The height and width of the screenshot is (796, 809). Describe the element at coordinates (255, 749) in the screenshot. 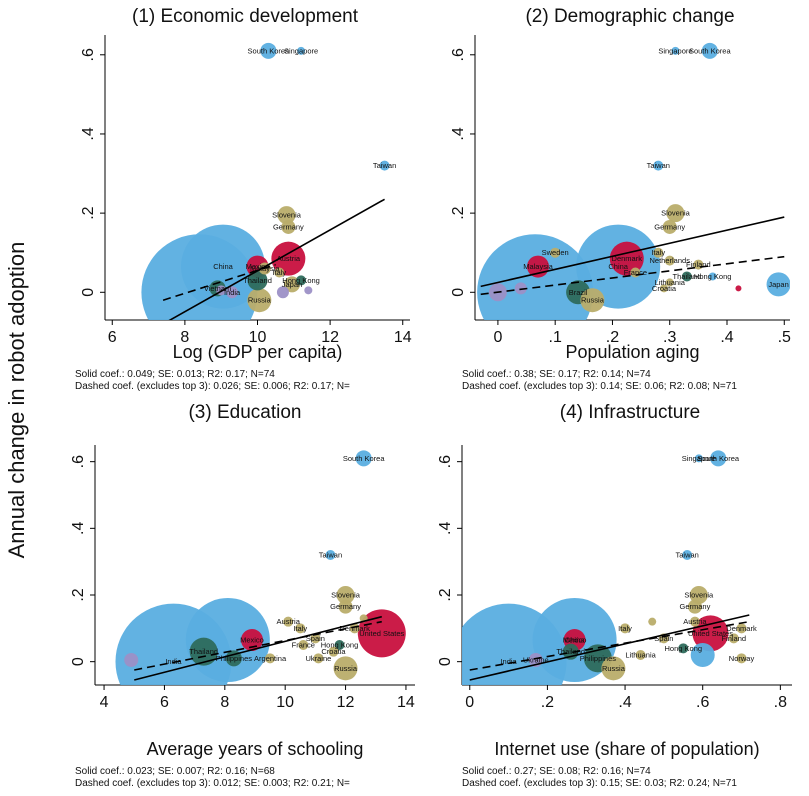

I see `x-axis-label: Average years of schooling` at that location.